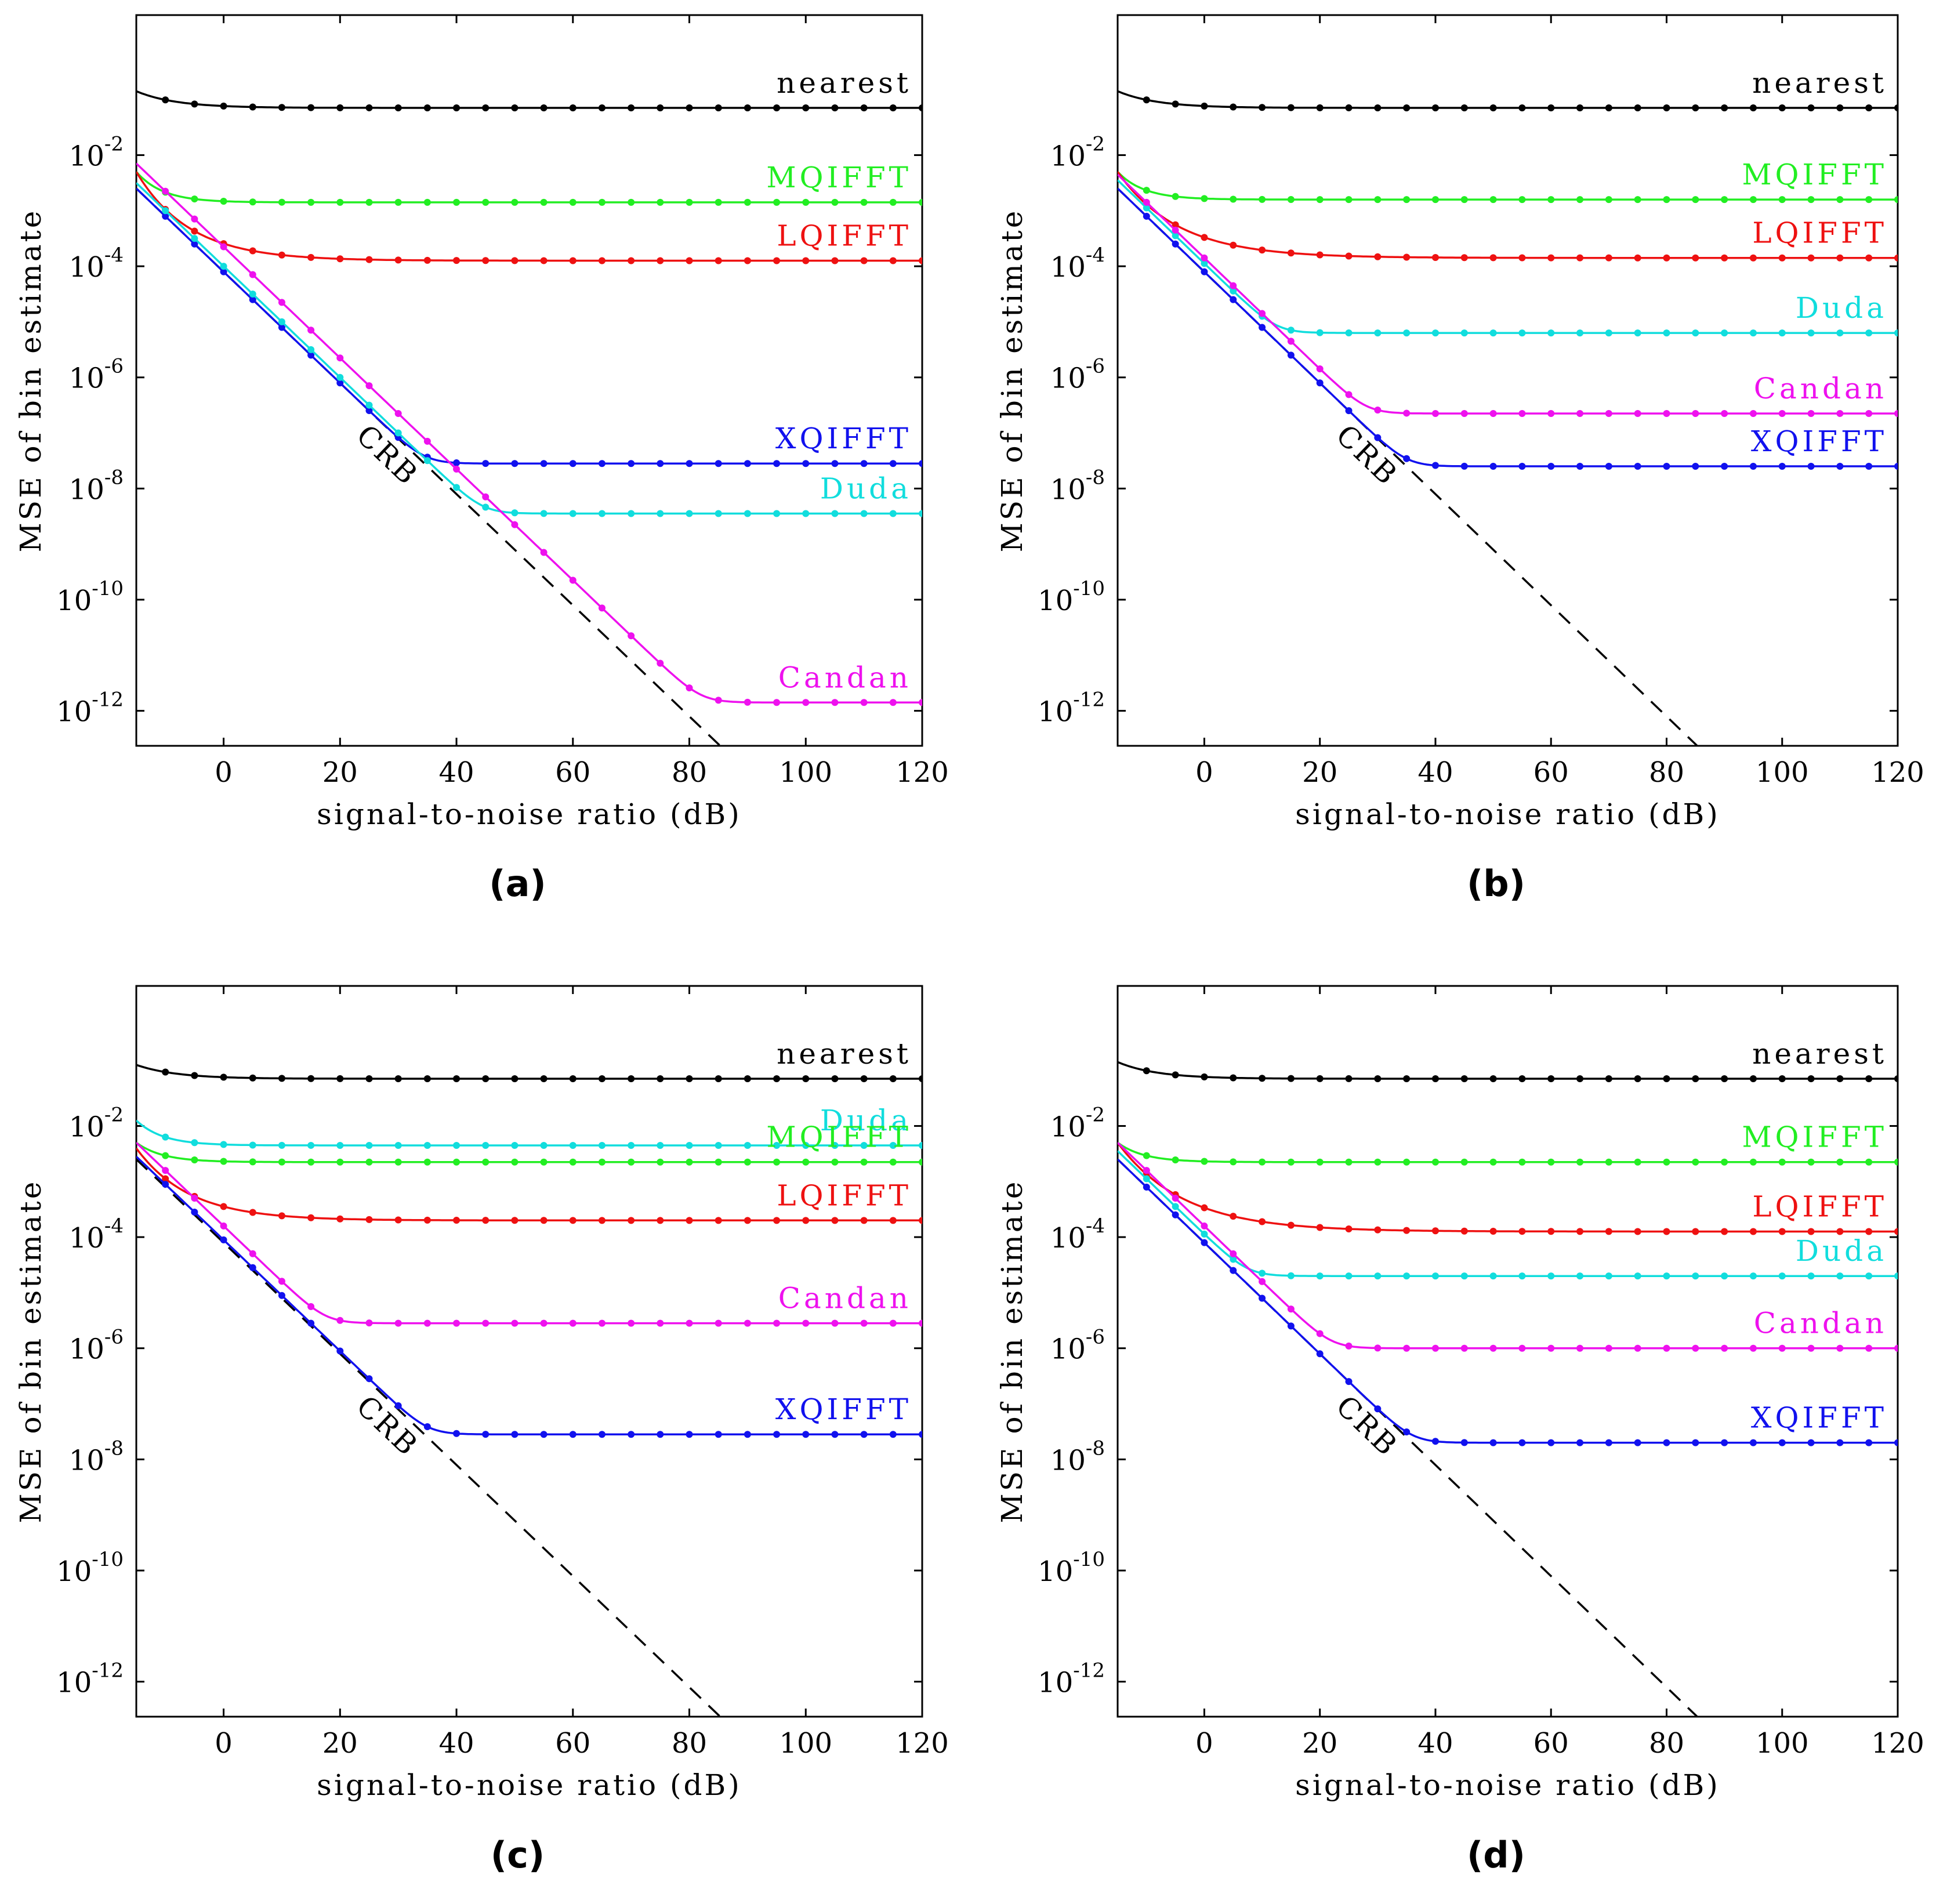 This screenshot has height=1904, width=1936. Describe the element at coordinates (529, 418) in the screenshot. I see `plot-area` at that location.